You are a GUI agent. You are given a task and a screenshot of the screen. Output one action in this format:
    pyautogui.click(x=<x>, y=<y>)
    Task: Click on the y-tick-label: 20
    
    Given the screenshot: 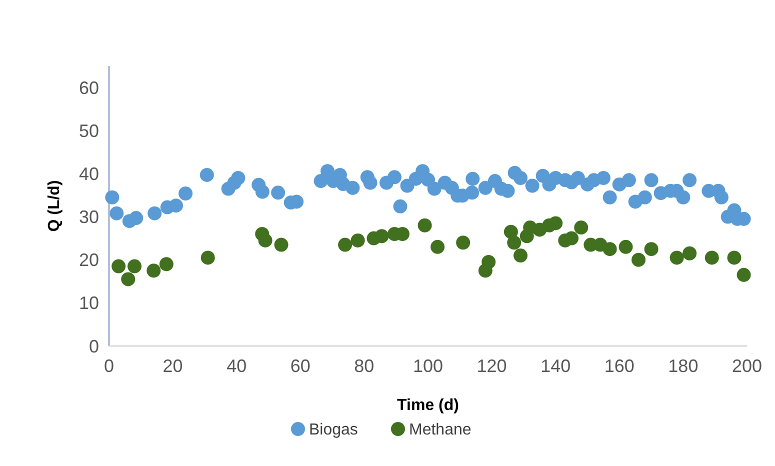 What is the action you would take?
    pyautogui.click(x=88, y=260)
    